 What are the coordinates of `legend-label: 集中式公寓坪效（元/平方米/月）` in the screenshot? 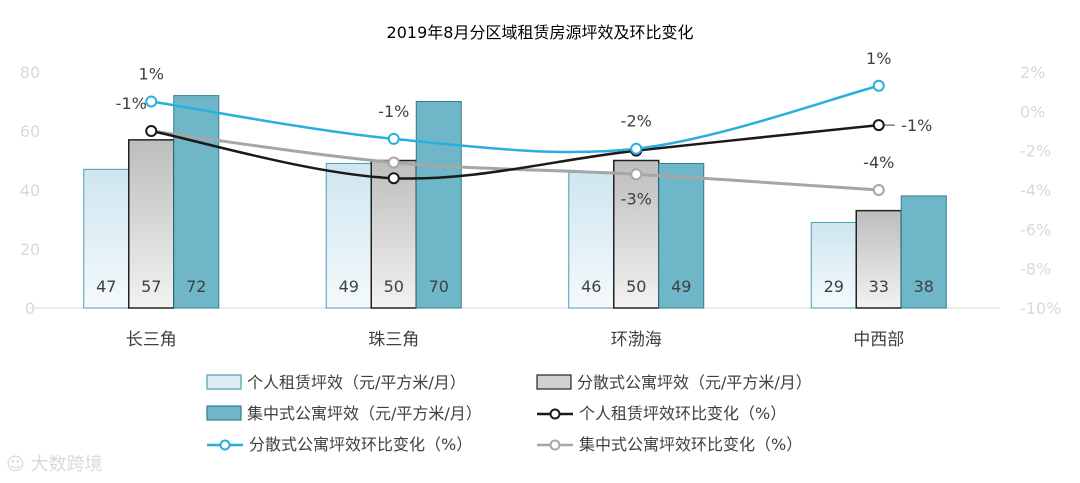 It's located at (364, 413).